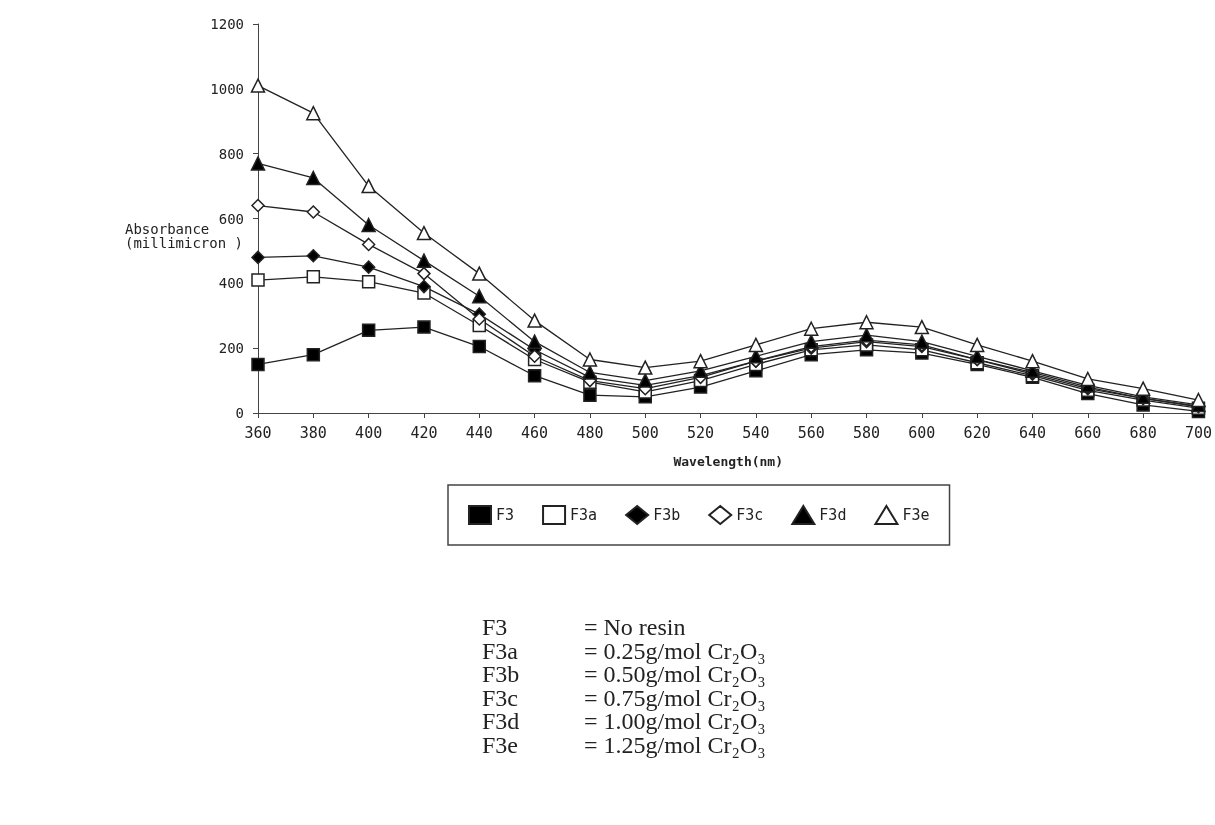 The height and width of the screenshot is (825, 1215). I want to click on legend-label: F3, so click(505, 515).